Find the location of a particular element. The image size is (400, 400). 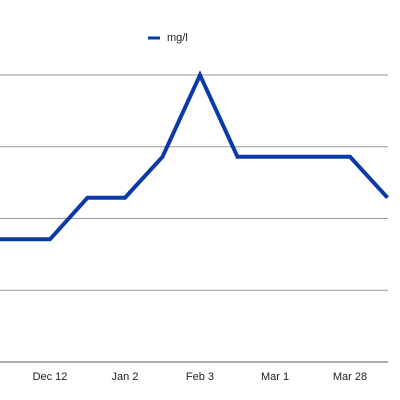

x-tick-label: Jan 2 is located at coordinates (125, 377).